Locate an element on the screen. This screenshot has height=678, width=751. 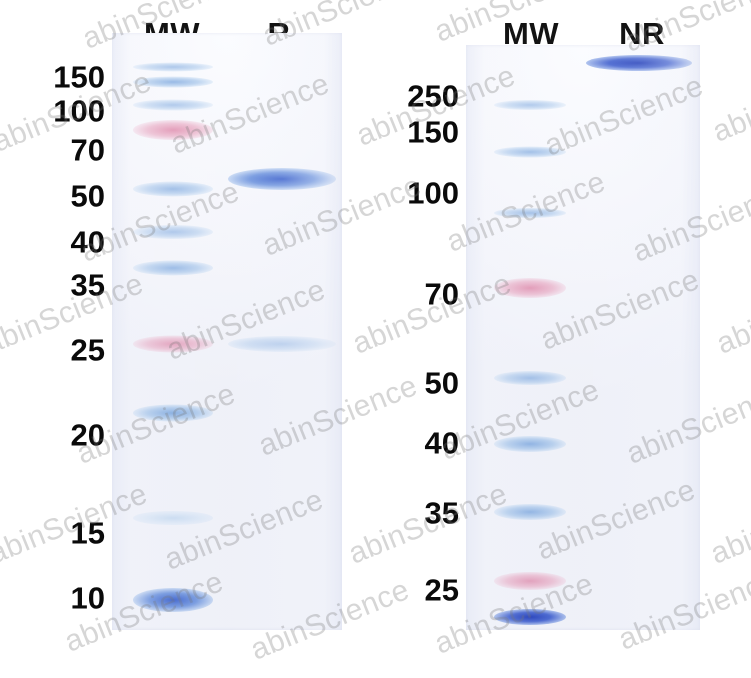
lane-caption-nr: NR is located at coordinates (642, 33).